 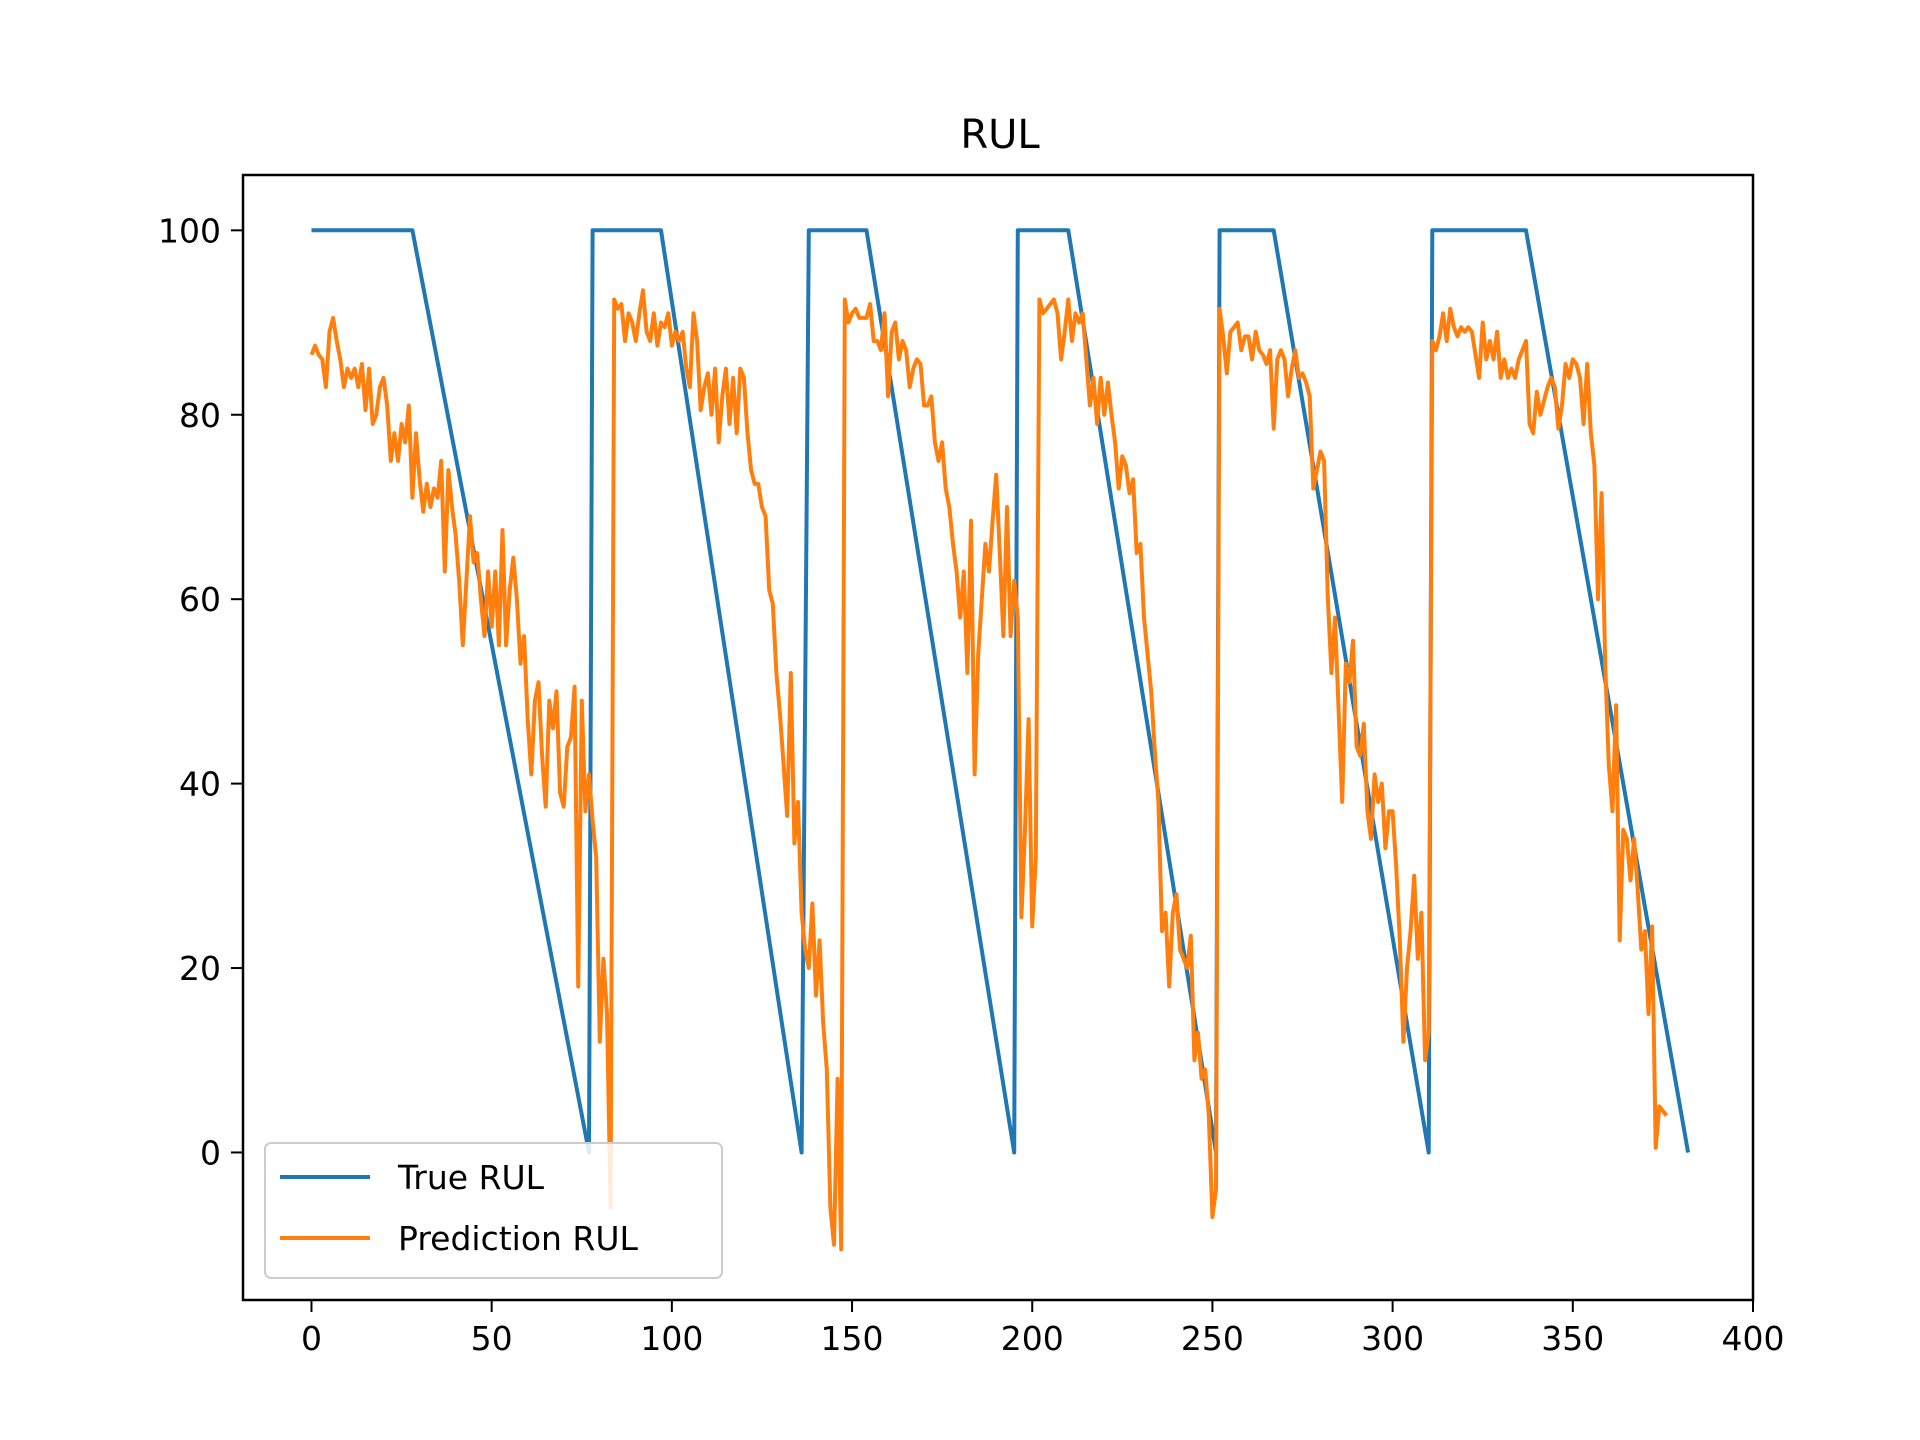 I want to click on legend-label-true-rul: True RUL, so click(x=471, y=1177).